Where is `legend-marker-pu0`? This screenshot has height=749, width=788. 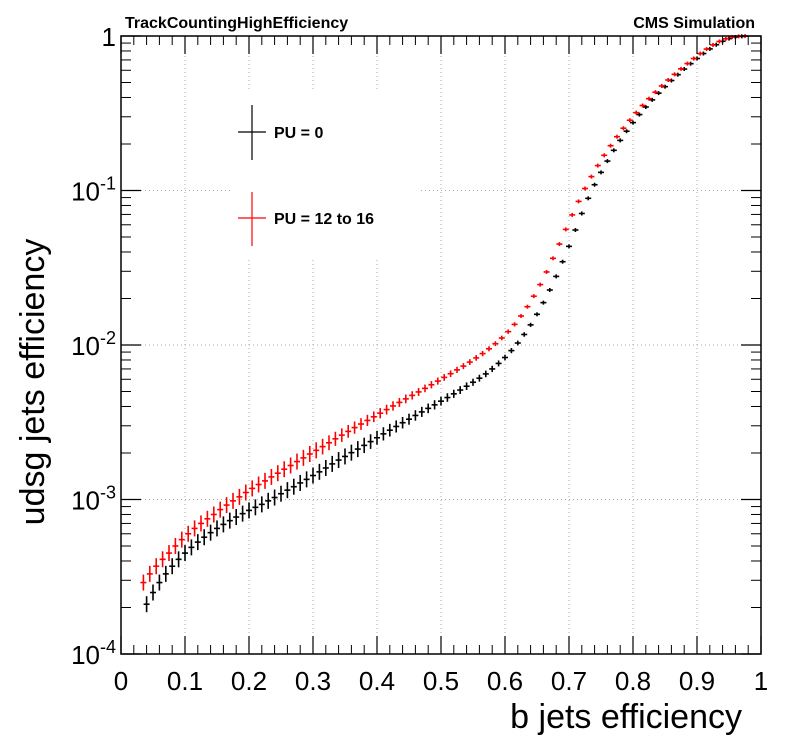
legend-marker-pu0 is located at coordinates (252, 132).